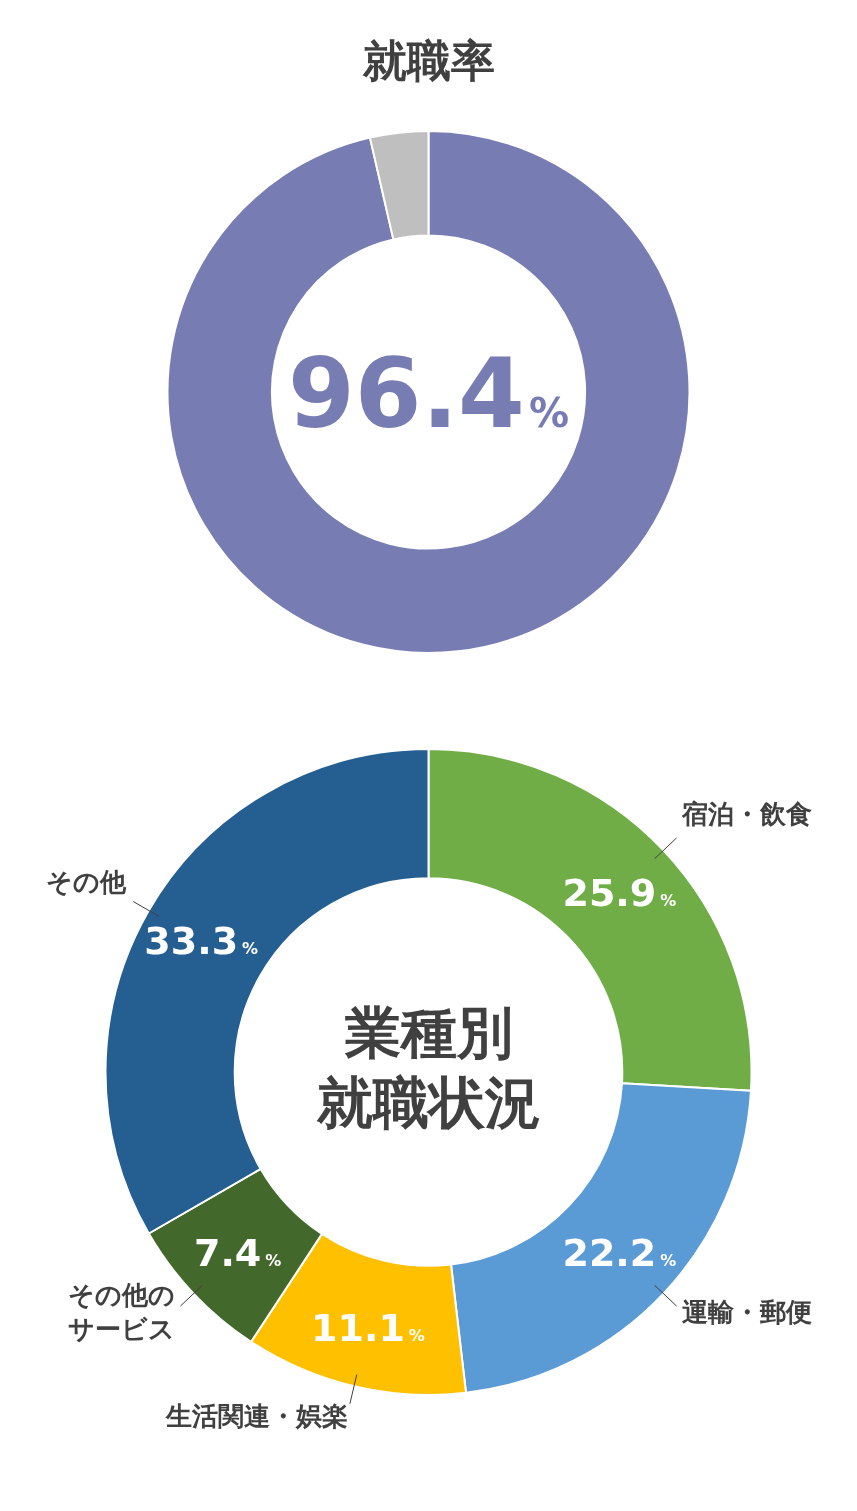 Image resolution: width=857 pixels, height=1511 pixels. What do you see at coordinates (237, 1252) in the screenshot?
I see `data-label: 7.4%` at bounding box center [237, 1252].